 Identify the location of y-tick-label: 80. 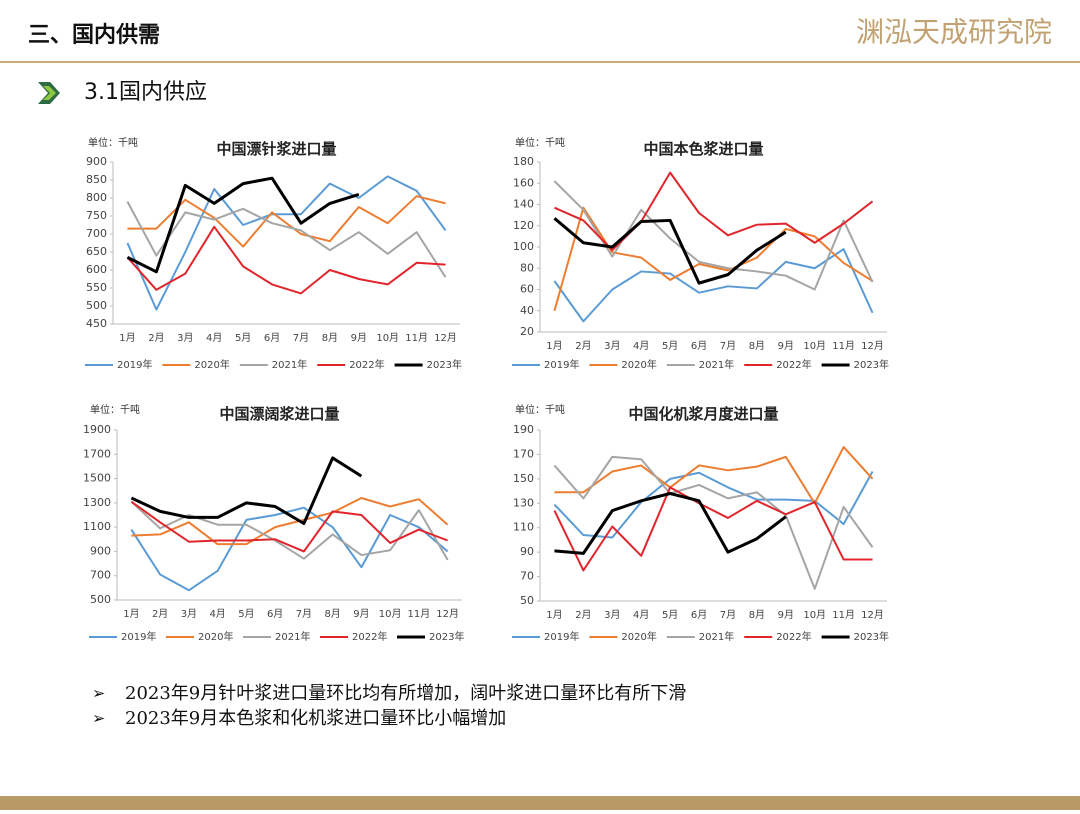
(527, 267).